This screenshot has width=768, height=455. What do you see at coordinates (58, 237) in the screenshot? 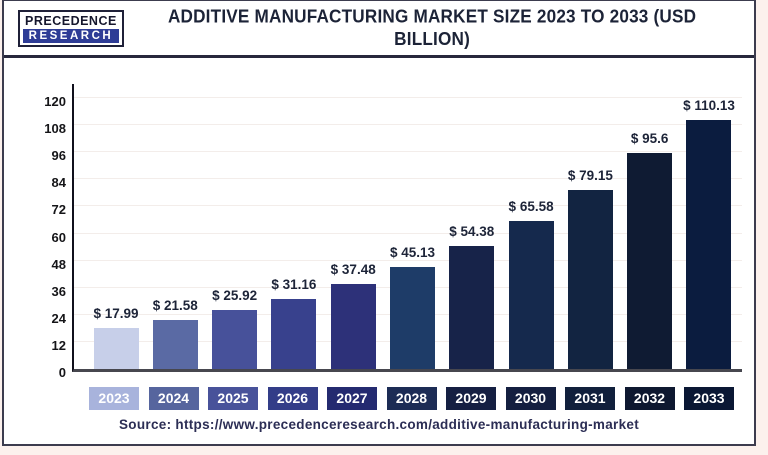
I see `y-tick-label: 60` at bounding box center [58, 237].